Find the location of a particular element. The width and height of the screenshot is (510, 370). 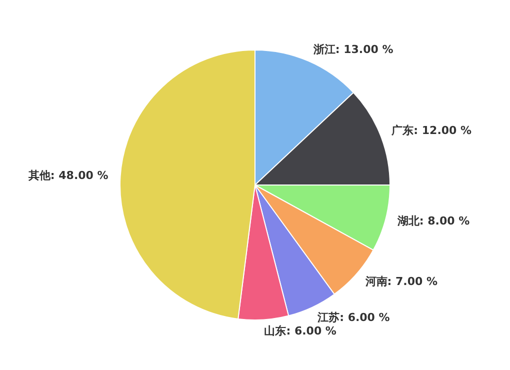

slice-label: 浙江: 13.00 % is located at coordinates (353, 49).